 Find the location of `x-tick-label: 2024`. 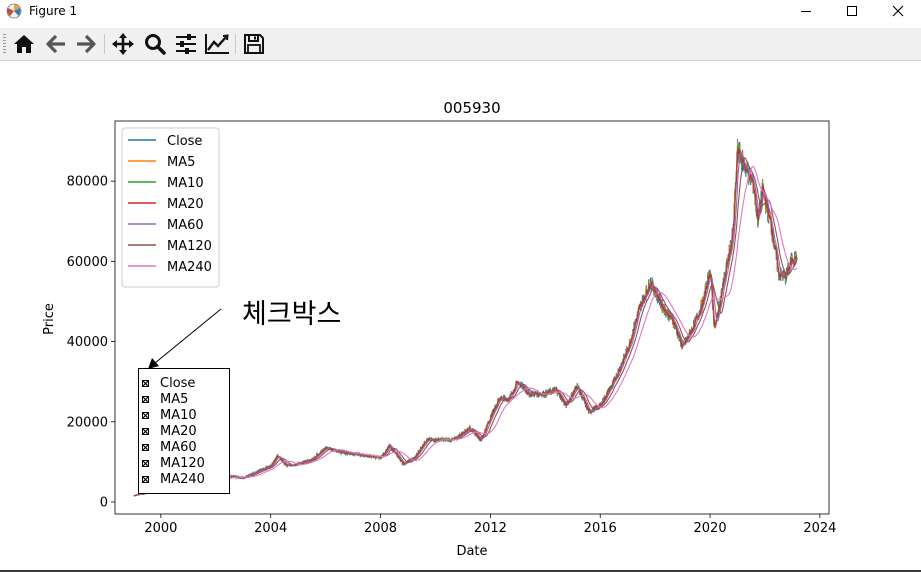

x-tick-label: 2024 is located at coordinates (819, 528).